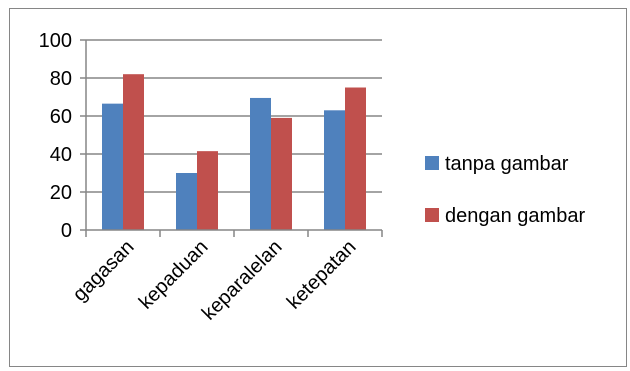  Describe the element at coordinates (174, 275) in the screenshot. I see `category-label-kepaduan: kepaduan` at that location.